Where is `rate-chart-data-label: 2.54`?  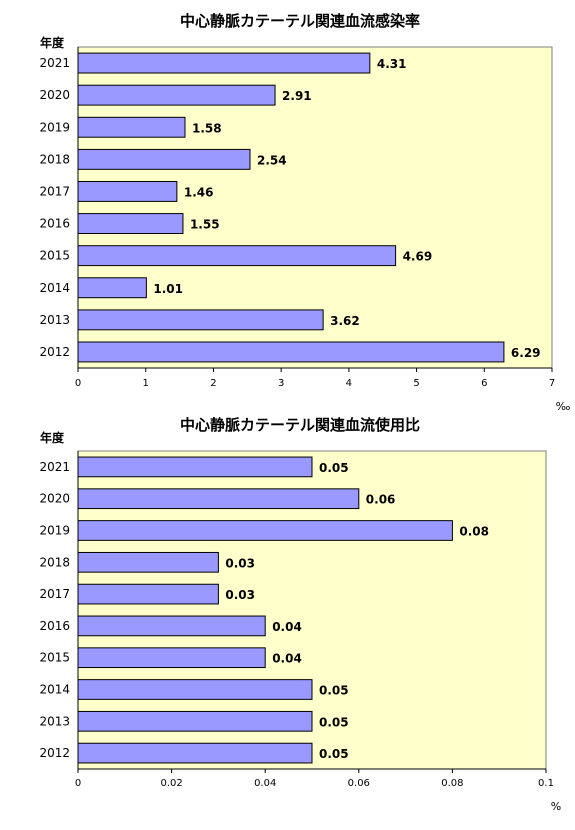 rate-chart-data-label: 2.54 is located at coordinates (272, 160).